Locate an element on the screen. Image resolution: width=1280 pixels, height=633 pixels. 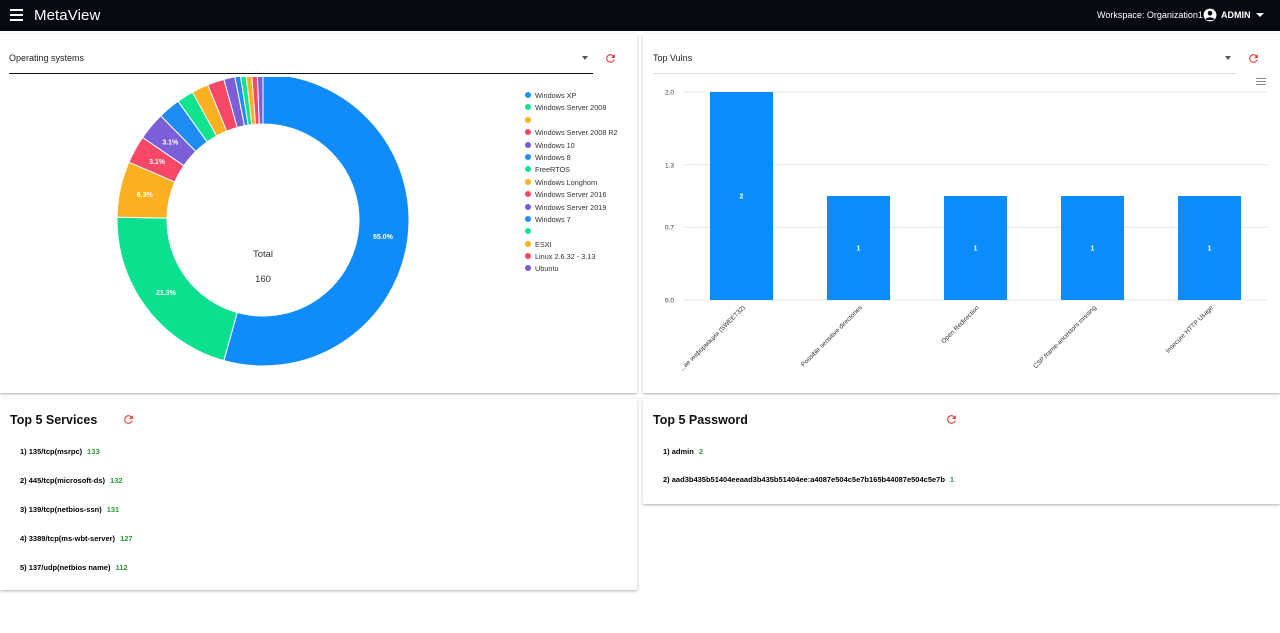
legend-label: Windows Server 2016 is located at coordinates (571, 195).